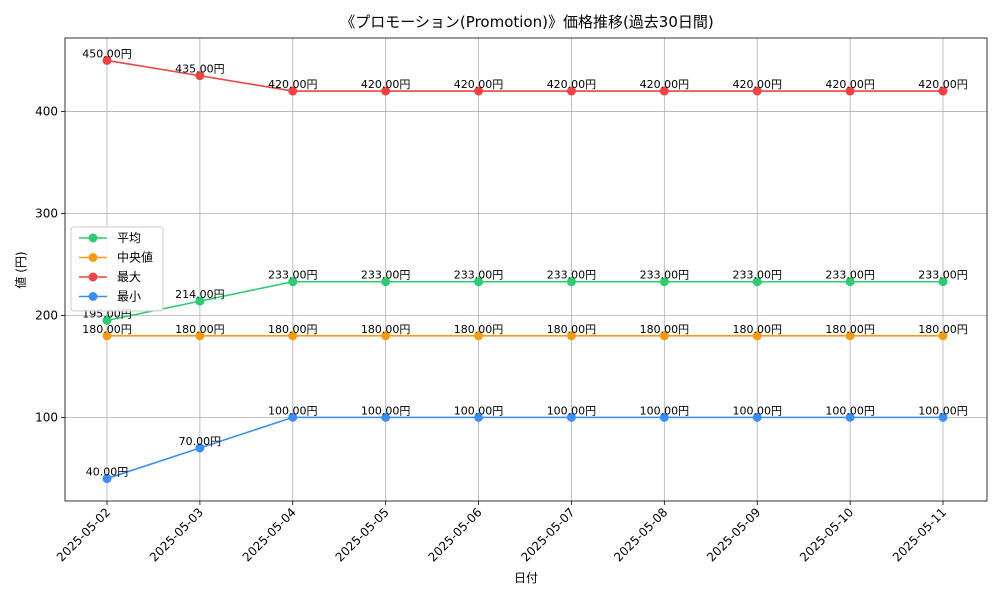  What do you see at coordinates (527, 22) in the screenshot?
I see `chart-title: 《プロモーション(Promotion)》価格推移(過去30日間)` at bounding box center [527, 22].